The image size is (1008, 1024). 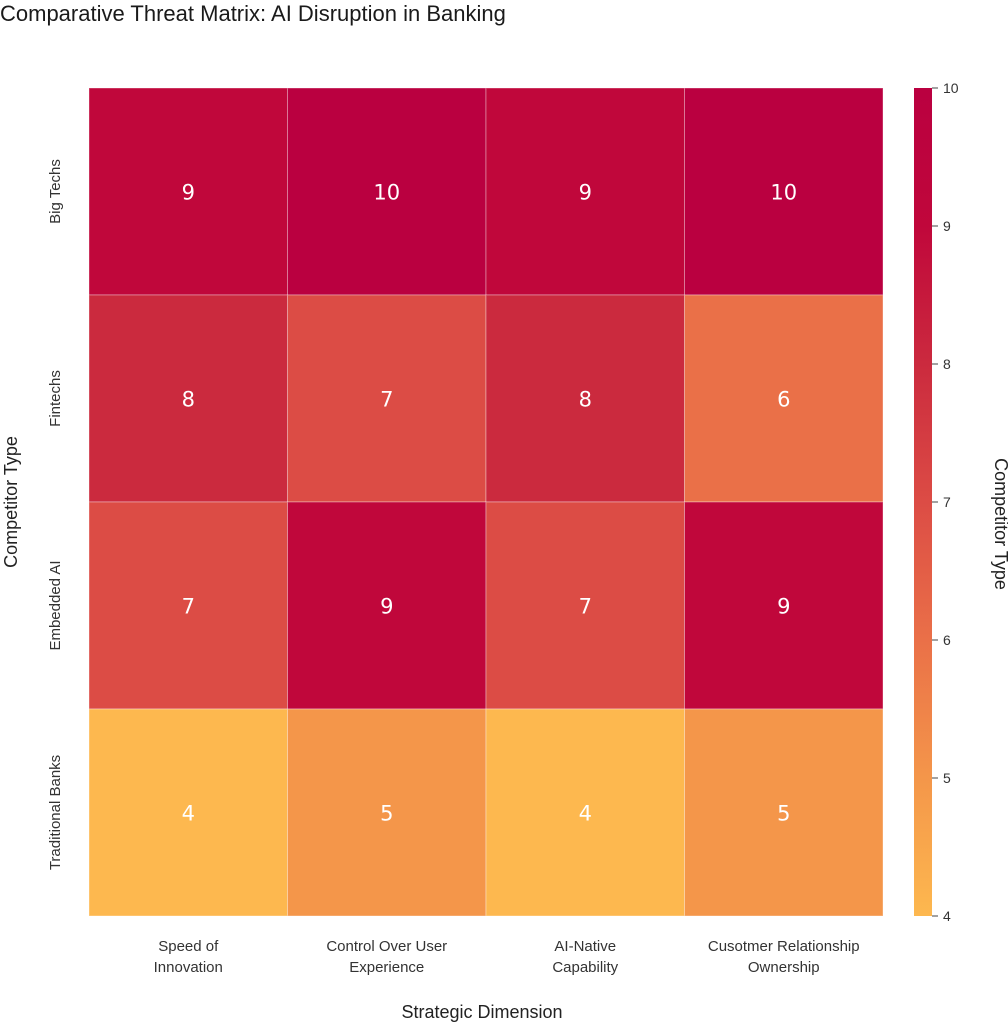 I want to click on x-tick-label: Cusotmer Relationship Ownership, so click(x=784, y=957).